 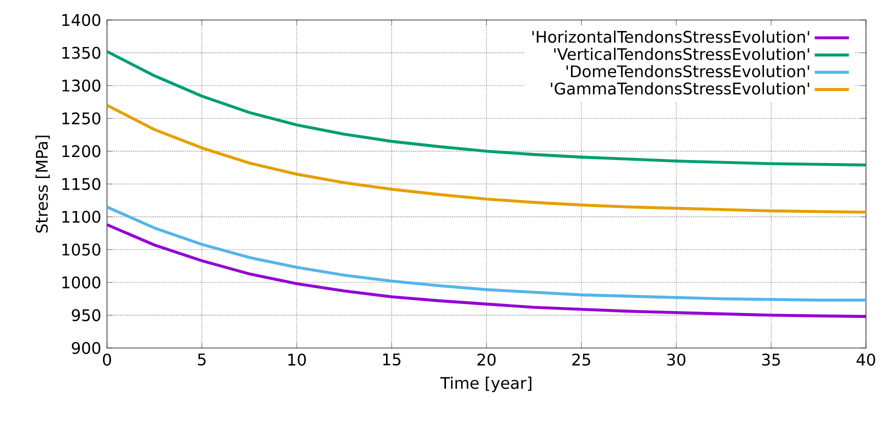 What do you see at coordinates (81, 216) in the screenshot?
I see `y-tick-label: 1100` at bounding box center [81, 216].